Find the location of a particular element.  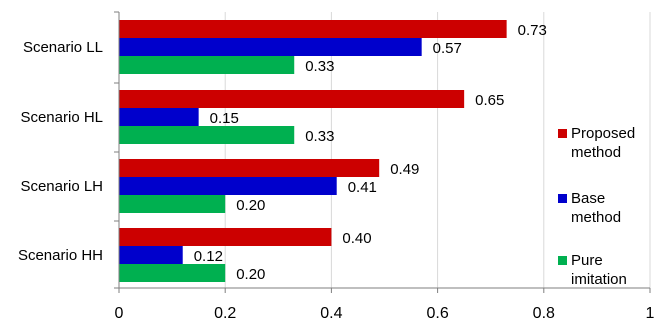

legend: Proposed method Base method Pure imitation is located at coordinates (596, 206).